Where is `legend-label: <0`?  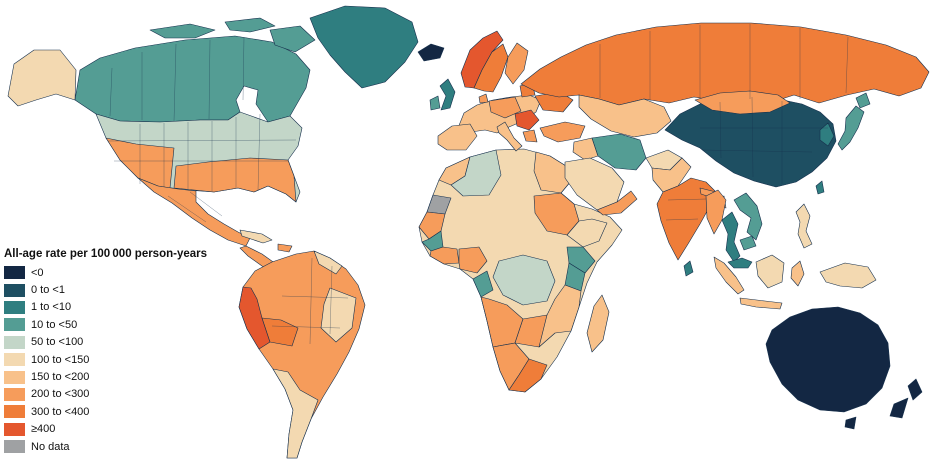 legend-label: <0 is located at coordinates (37, 272).